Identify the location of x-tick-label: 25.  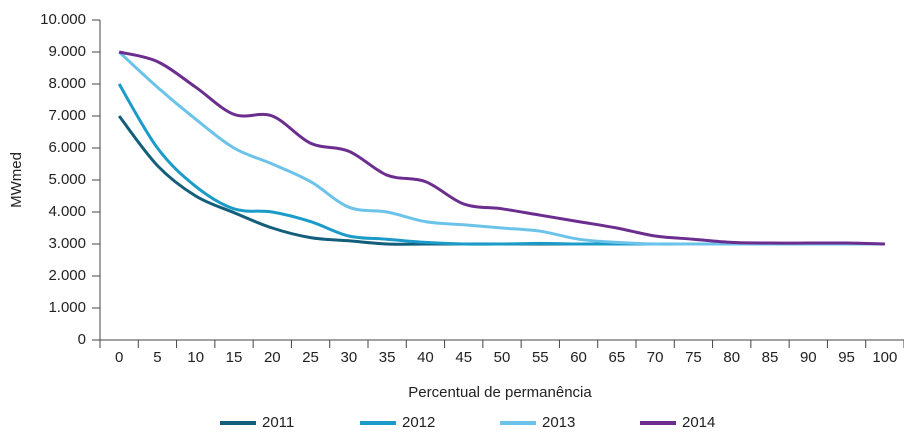
(310, 357).